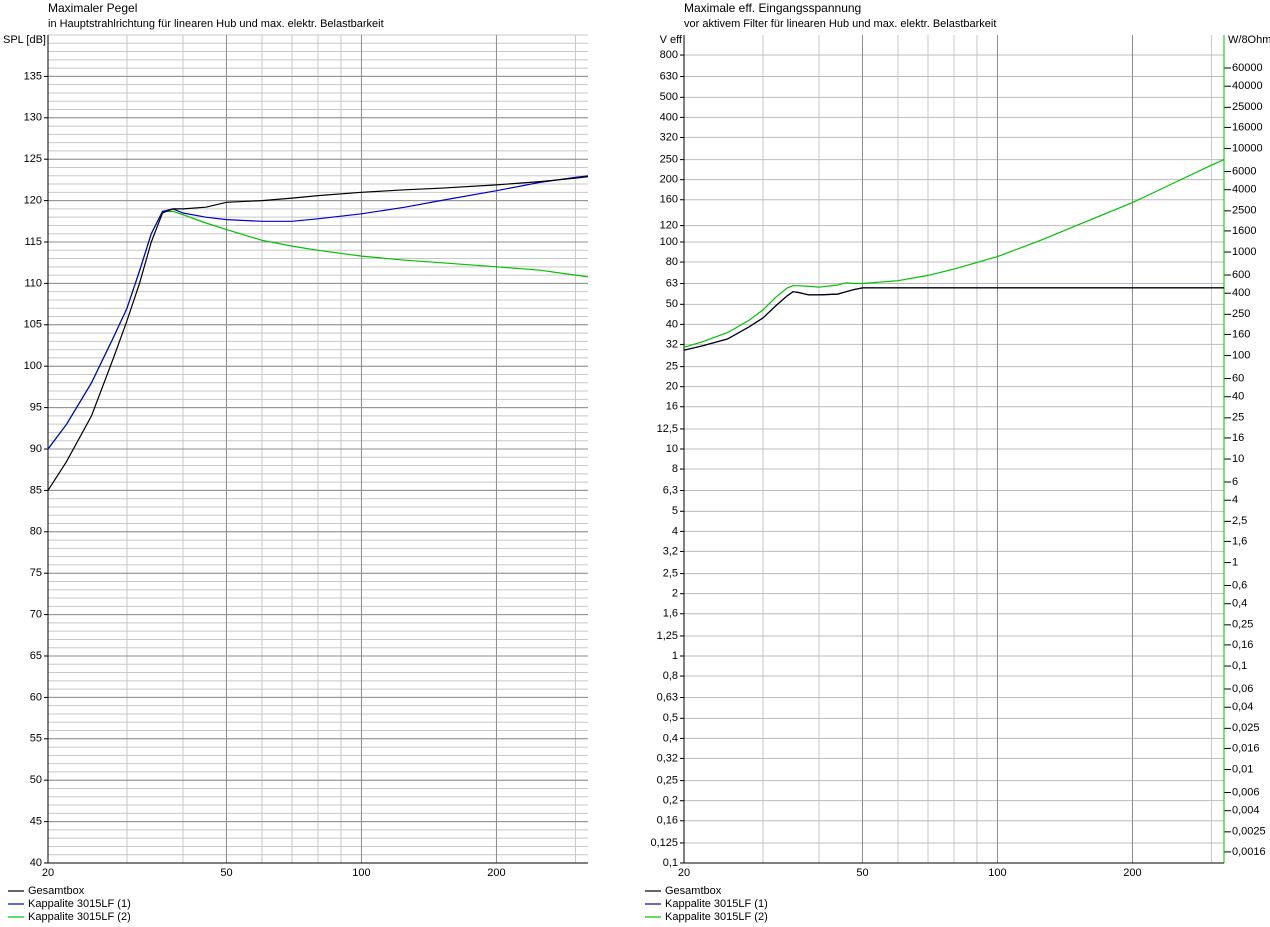 This screenshot has height=927, width=1270. I want to click on y-tick-label: 10, so click(672, 449).